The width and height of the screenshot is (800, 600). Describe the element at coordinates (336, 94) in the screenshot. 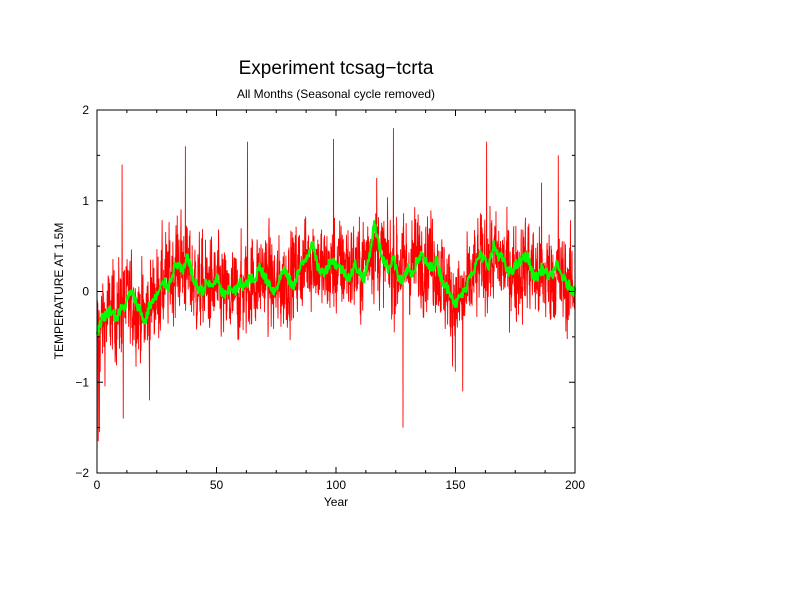

I see `chart-subtitle: All Months (Seasonal cycle removed)` at that location.